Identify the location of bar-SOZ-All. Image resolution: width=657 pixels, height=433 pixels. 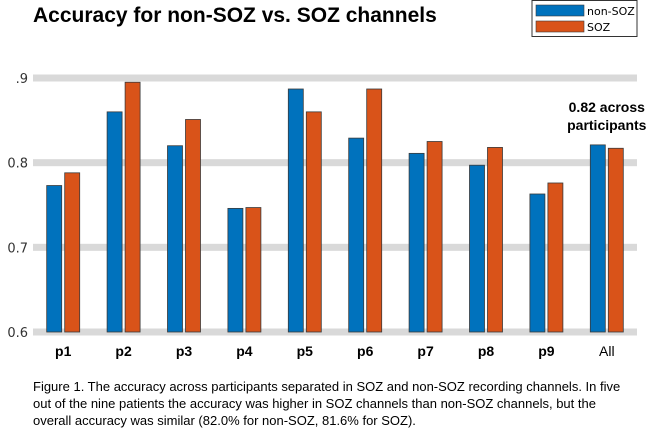
(615, 240).